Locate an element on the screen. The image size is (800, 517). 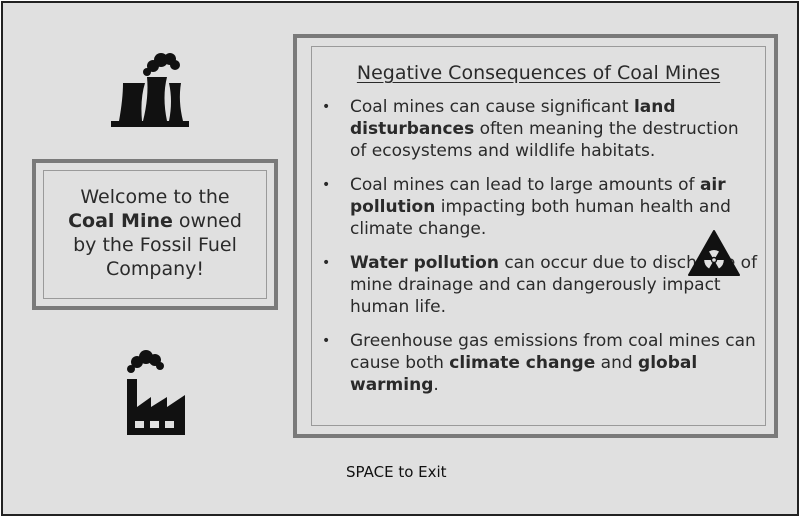
radiation-warning-icon is located at coordinates (714, 253).